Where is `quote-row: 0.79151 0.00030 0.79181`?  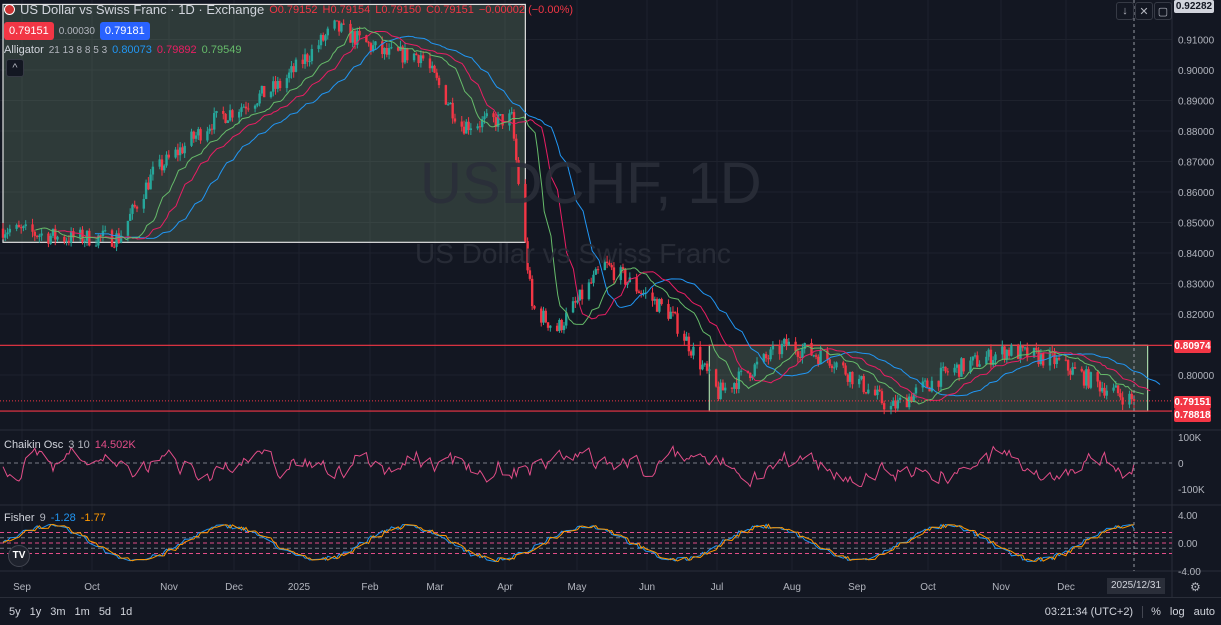 quote-row: 0.79151 0.00030 0.79181 is located at coordinates (77, 31).